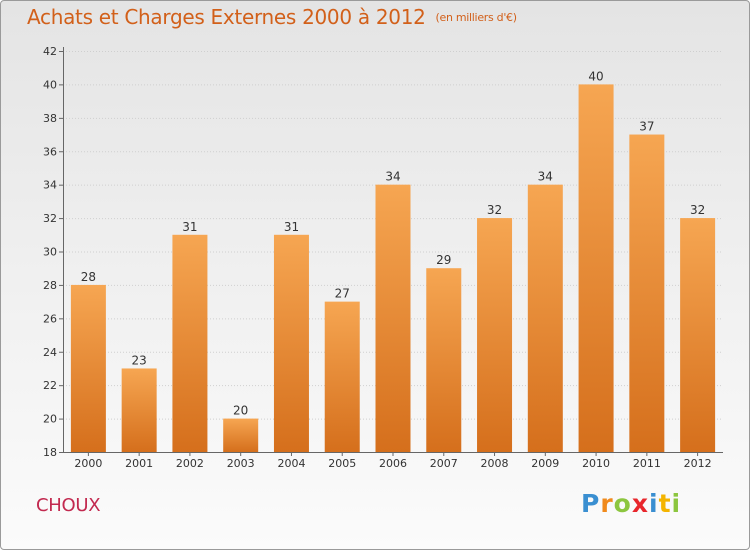 This screenshot has height=550, width=750. I want to click on chart-title-text: Achats et Charges Externes 2000 à 2012, so click(226, 17).